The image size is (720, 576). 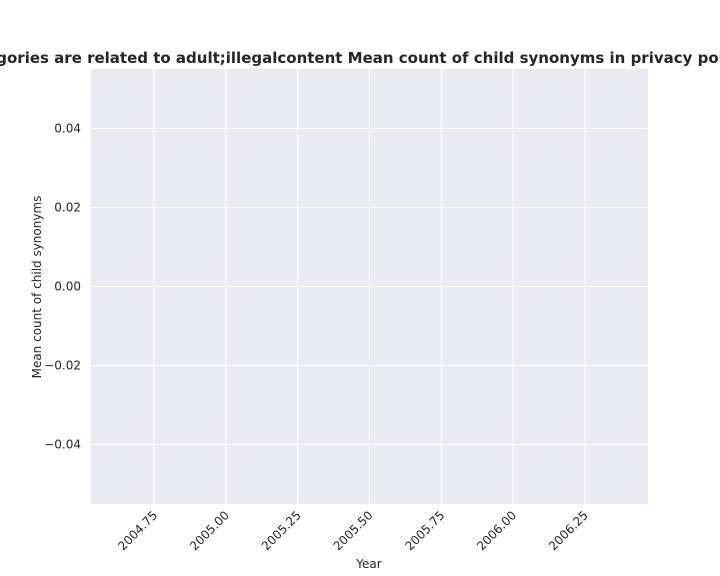 I want to click on y-tick-label: 0.00, so click(x=67, y=287).